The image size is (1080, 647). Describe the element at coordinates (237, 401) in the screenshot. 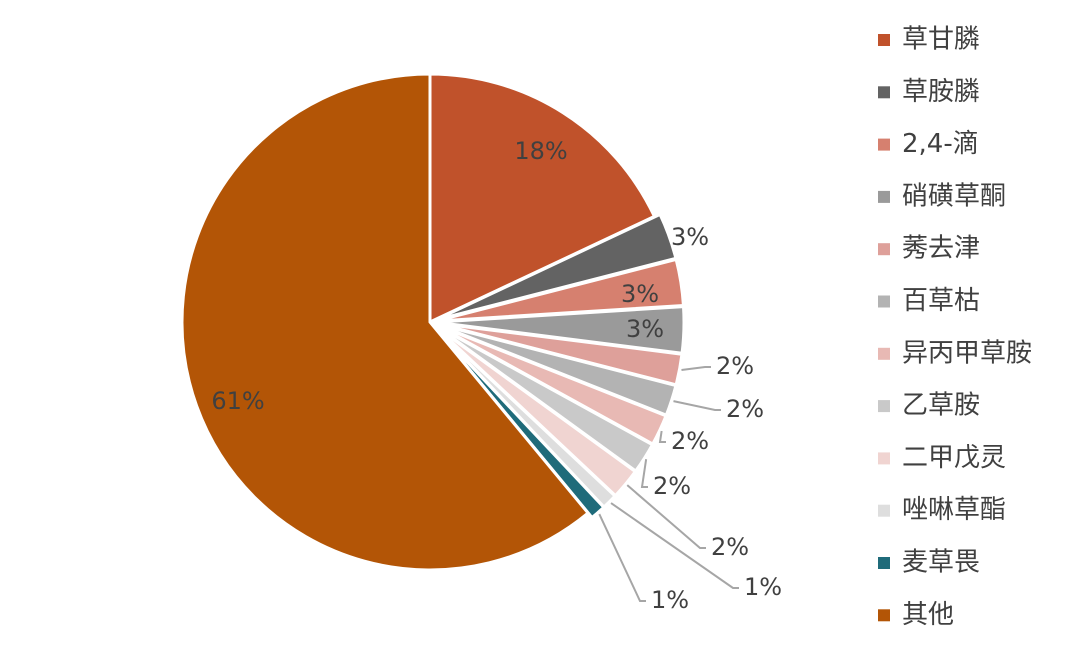

I see `data-label: 61%` at that location.